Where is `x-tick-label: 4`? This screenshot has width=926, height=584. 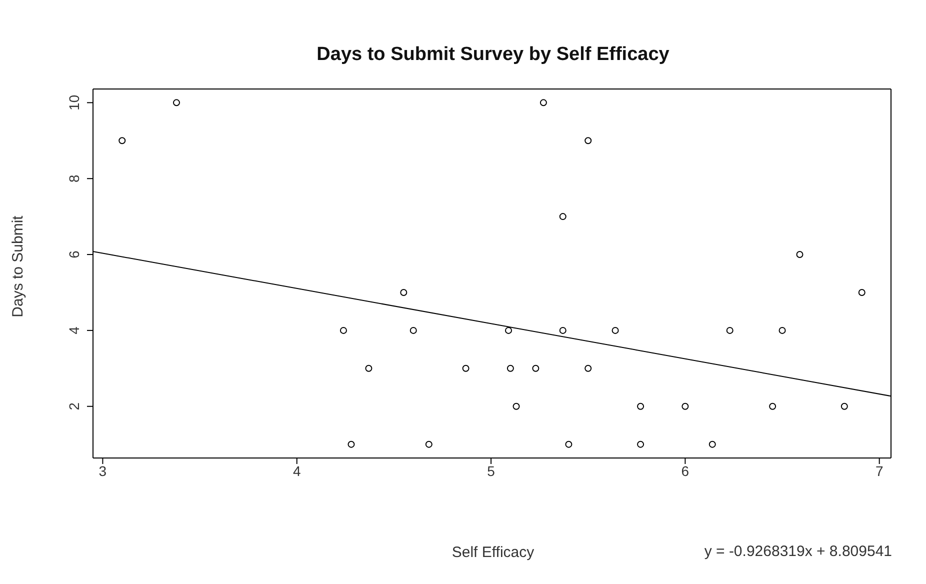
x-tick-label: 4 is located at coordinates (296, 470).